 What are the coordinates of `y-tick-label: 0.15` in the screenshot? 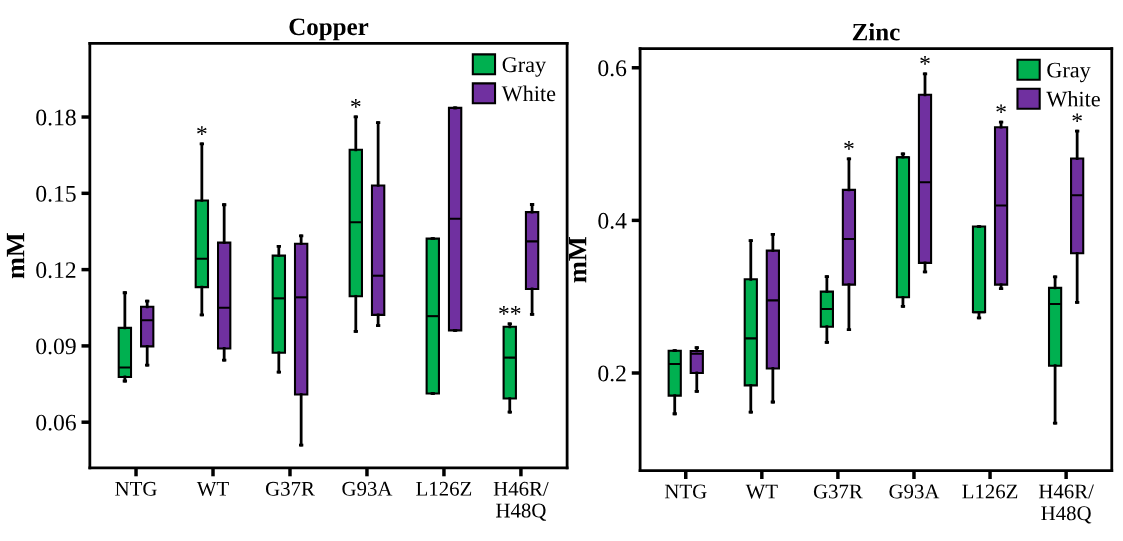 It's located at (56, 193).